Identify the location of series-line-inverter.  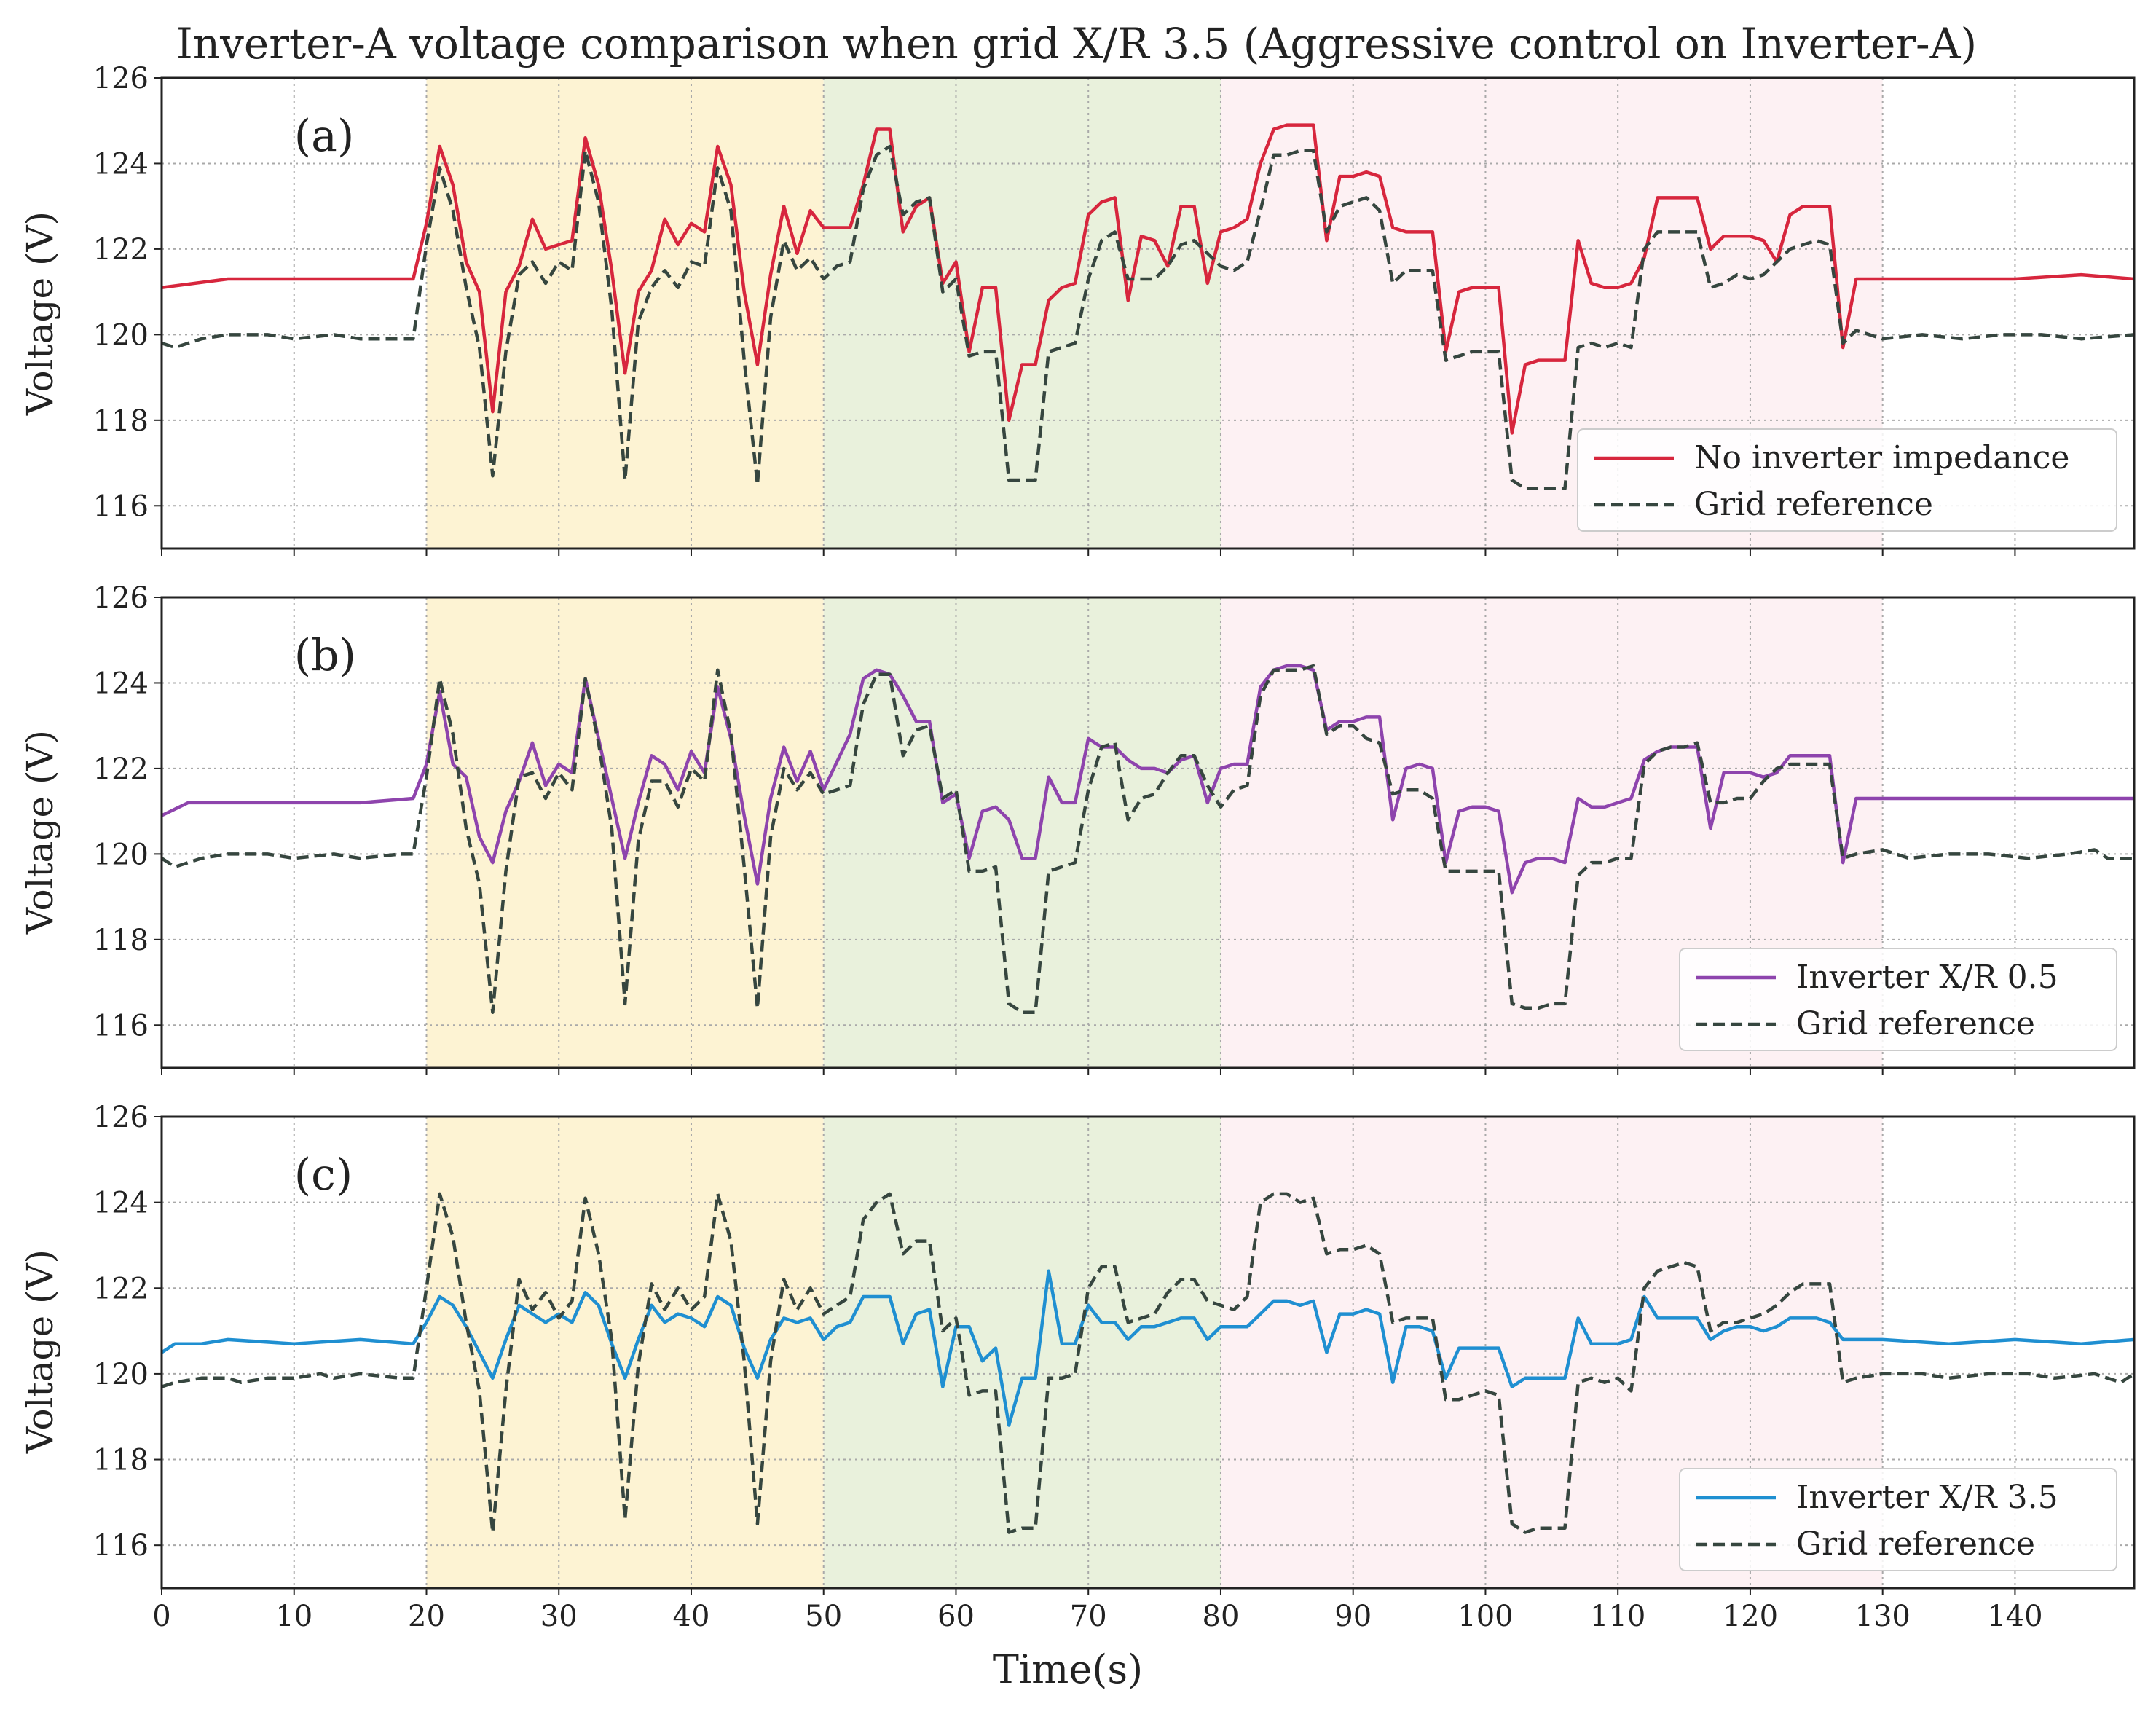
(1148, 1348).